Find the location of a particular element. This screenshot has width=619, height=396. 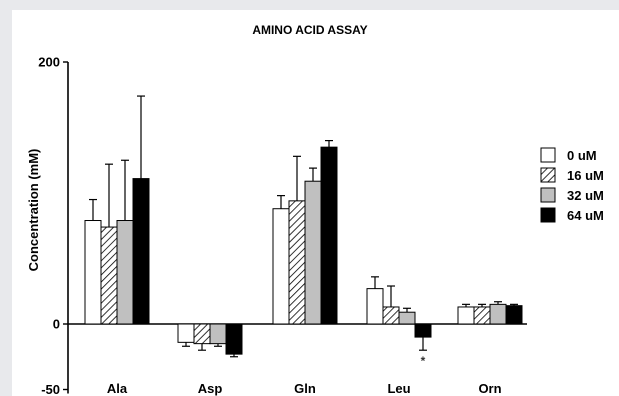

legend-label: 0 uM is located at coordinates (582, 155).